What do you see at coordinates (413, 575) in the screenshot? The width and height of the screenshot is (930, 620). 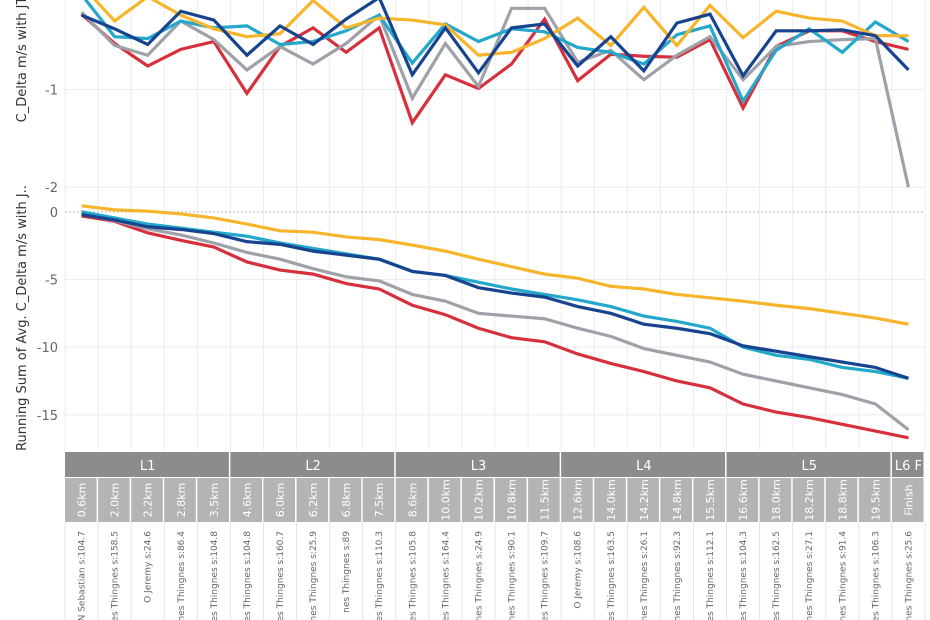 I see `athlete-split-label: nes Thingnes s:105.8` at bounding box center [413, 575].